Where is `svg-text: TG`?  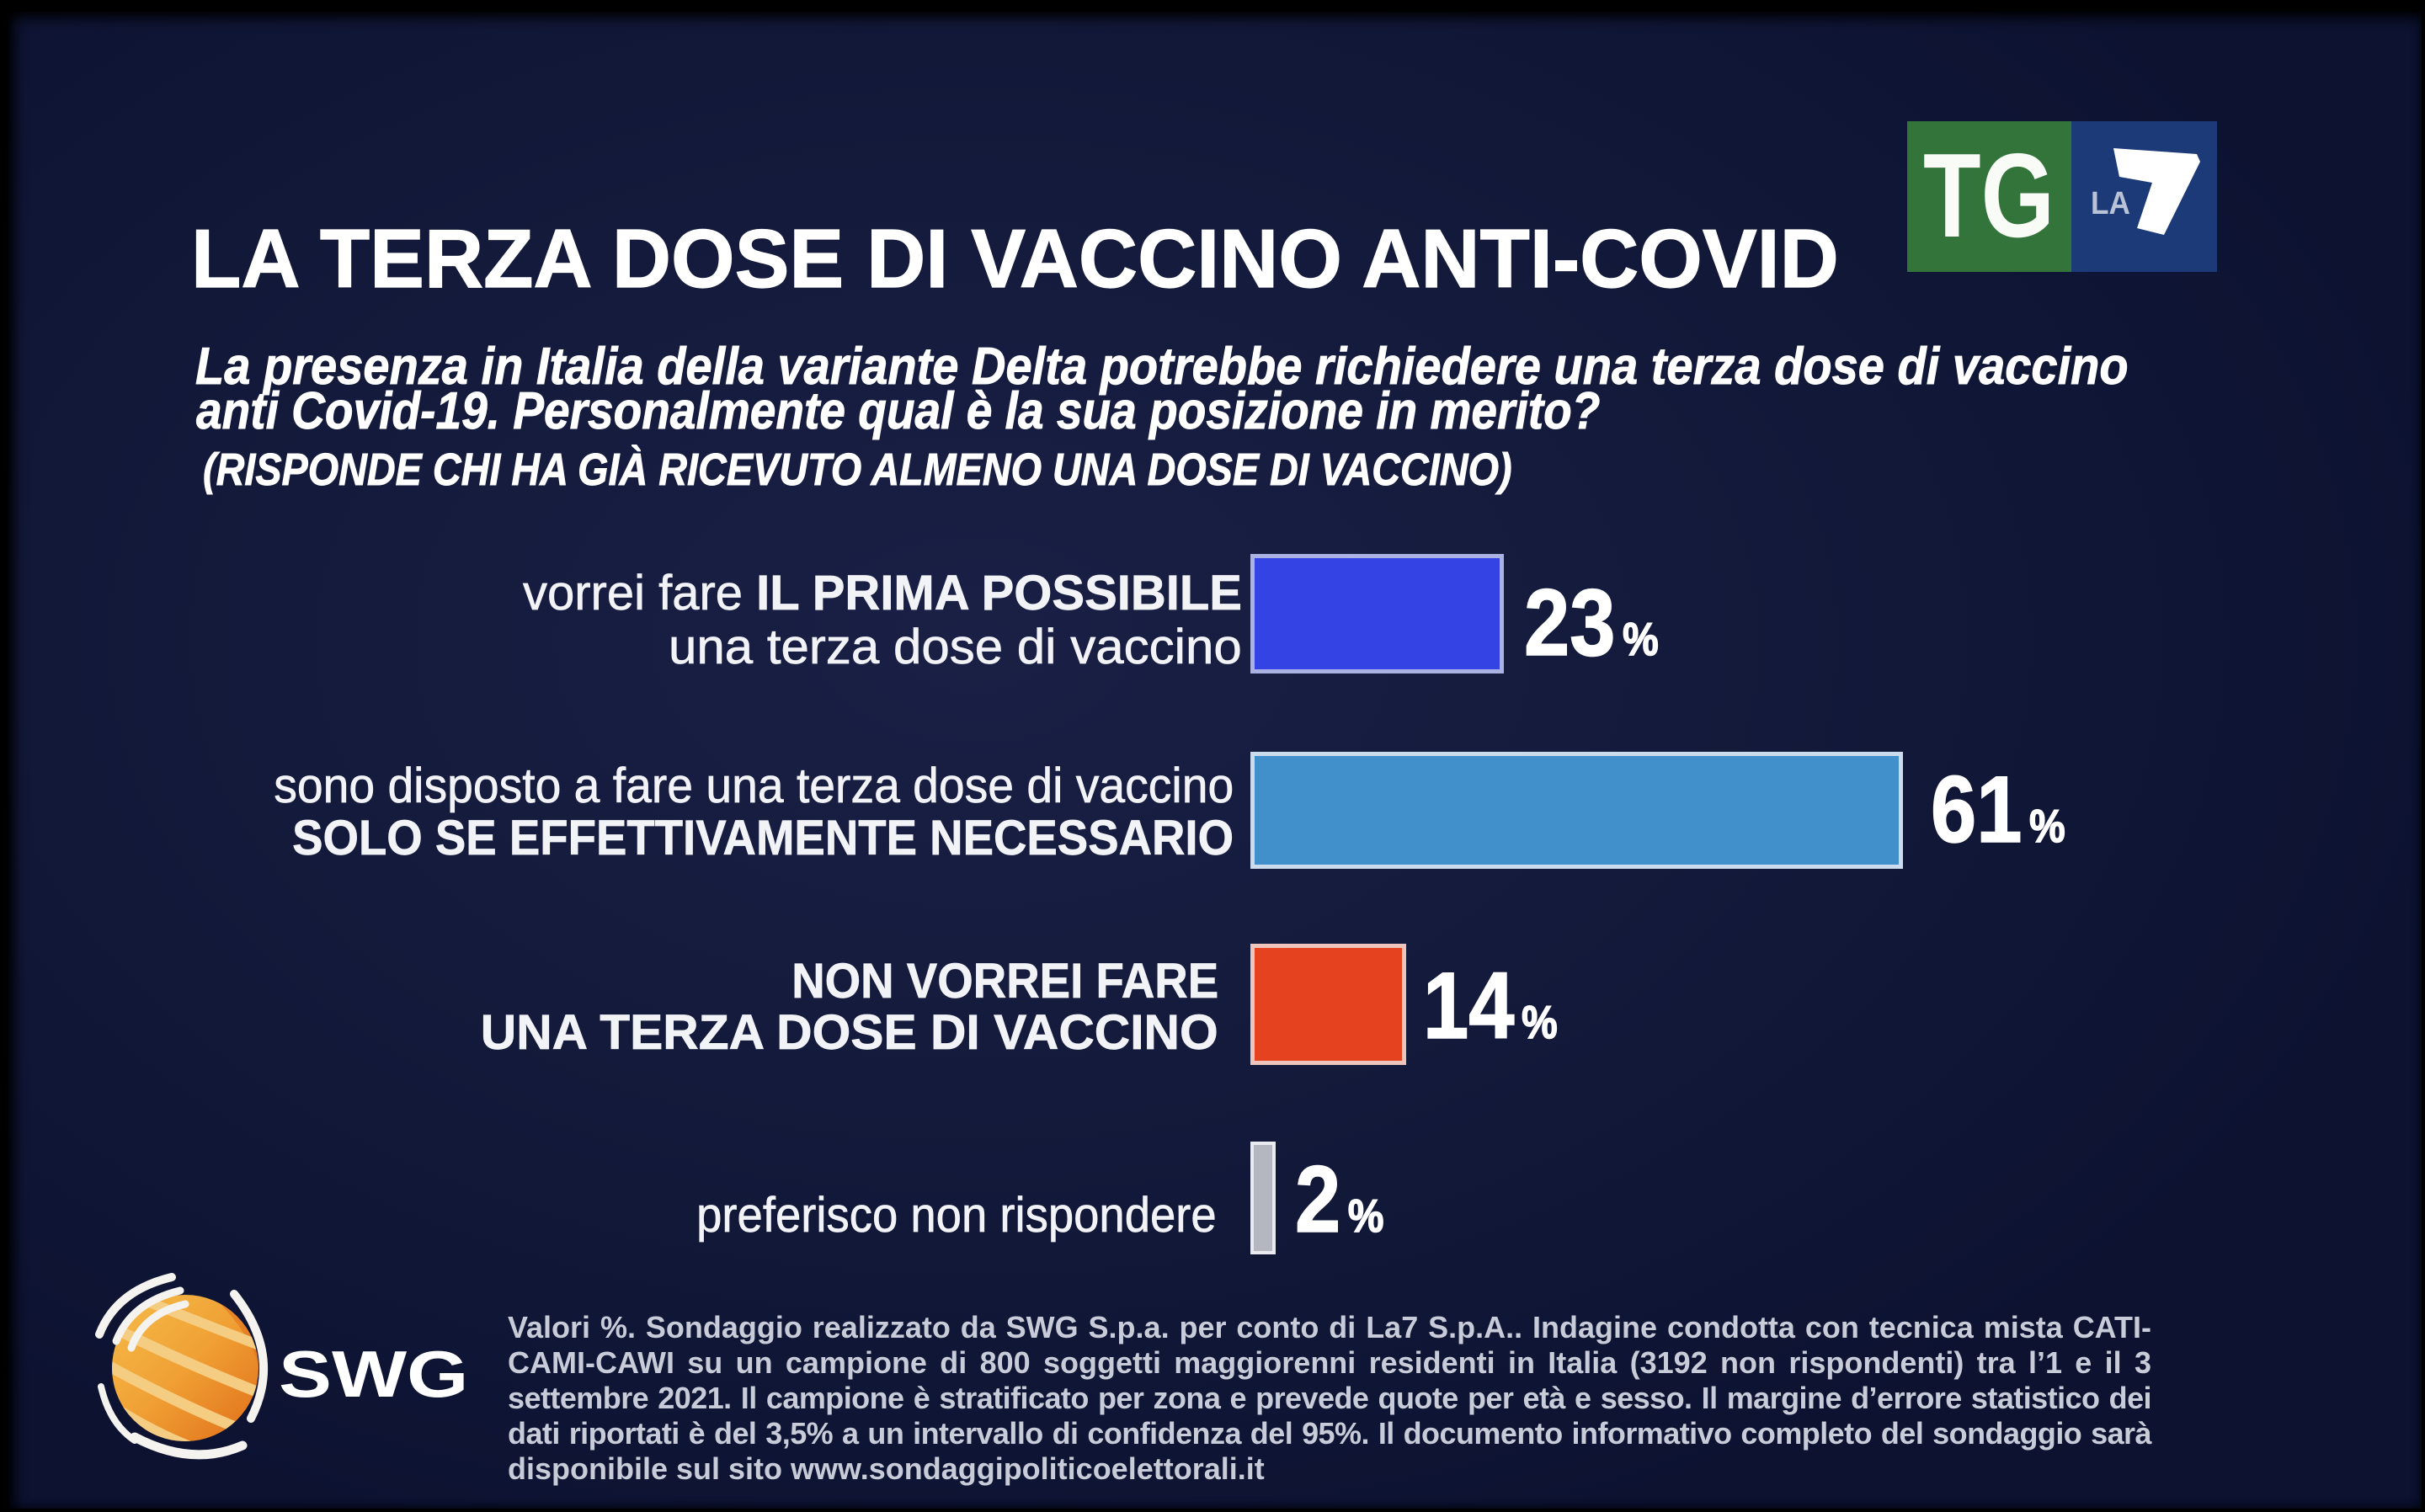
svg-text: TG is located at coordinates (1989, 196).